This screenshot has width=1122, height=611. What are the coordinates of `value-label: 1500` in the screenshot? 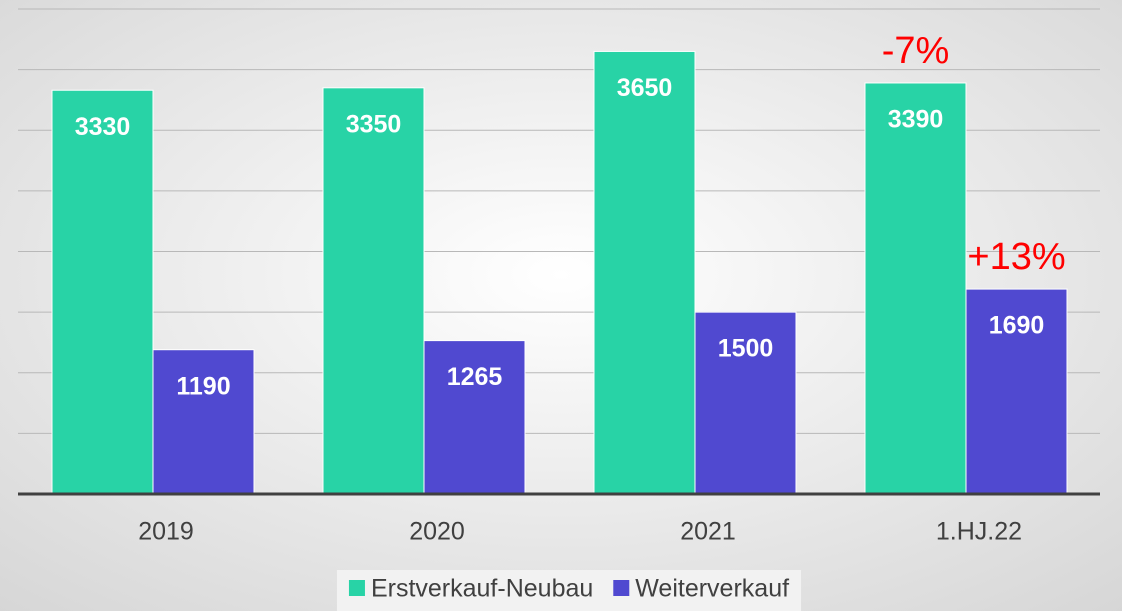 It's located at (746, 349).